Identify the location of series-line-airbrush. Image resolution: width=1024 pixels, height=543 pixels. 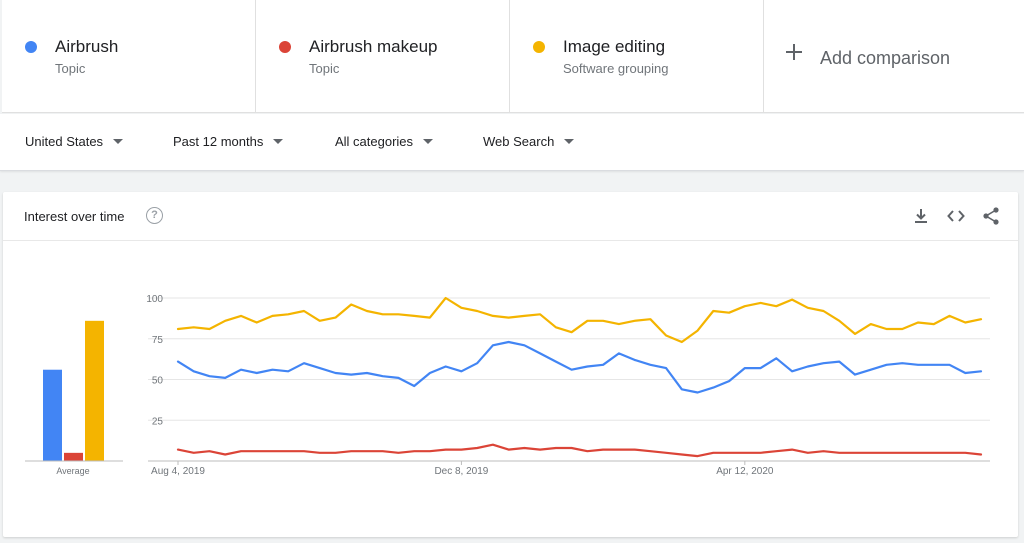
(579, 367).